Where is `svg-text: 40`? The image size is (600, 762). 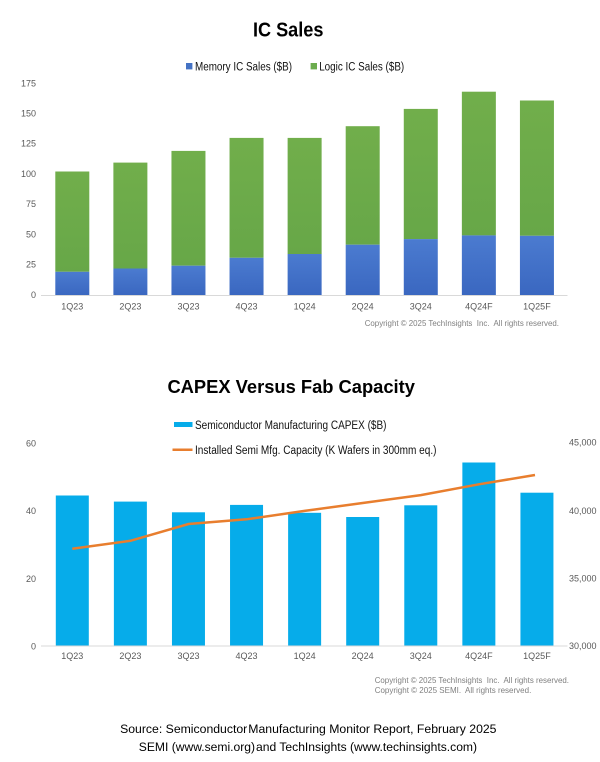
svg-text: 40 is located at coordinates (31, 511).